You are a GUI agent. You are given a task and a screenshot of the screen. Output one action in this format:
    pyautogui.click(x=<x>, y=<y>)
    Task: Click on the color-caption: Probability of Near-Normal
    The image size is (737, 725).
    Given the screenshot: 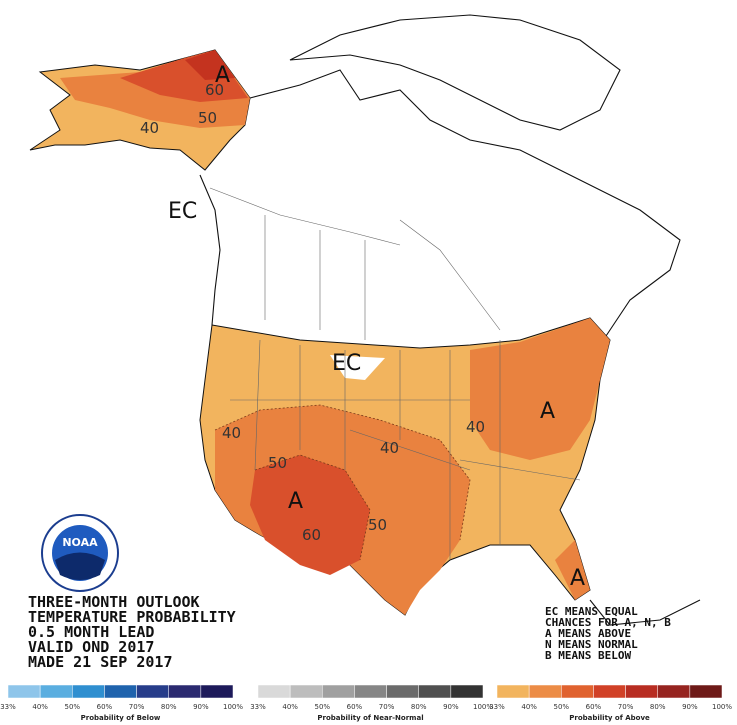 What is the action you would take?
    pyautogui.click(x=370, y=718)
    